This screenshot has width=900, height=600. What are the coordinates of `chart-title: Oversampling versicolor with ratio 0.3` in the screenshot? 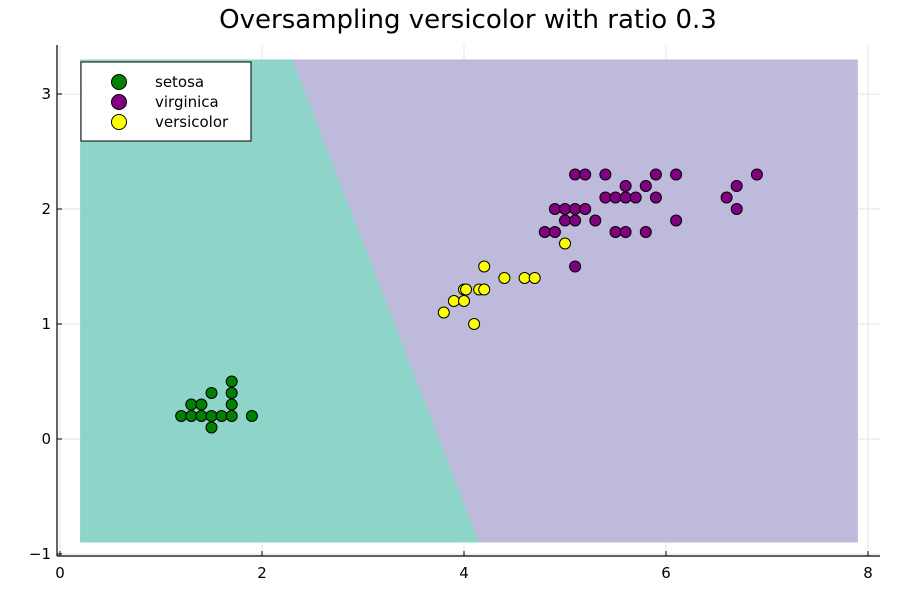 It's located at (468, 20).